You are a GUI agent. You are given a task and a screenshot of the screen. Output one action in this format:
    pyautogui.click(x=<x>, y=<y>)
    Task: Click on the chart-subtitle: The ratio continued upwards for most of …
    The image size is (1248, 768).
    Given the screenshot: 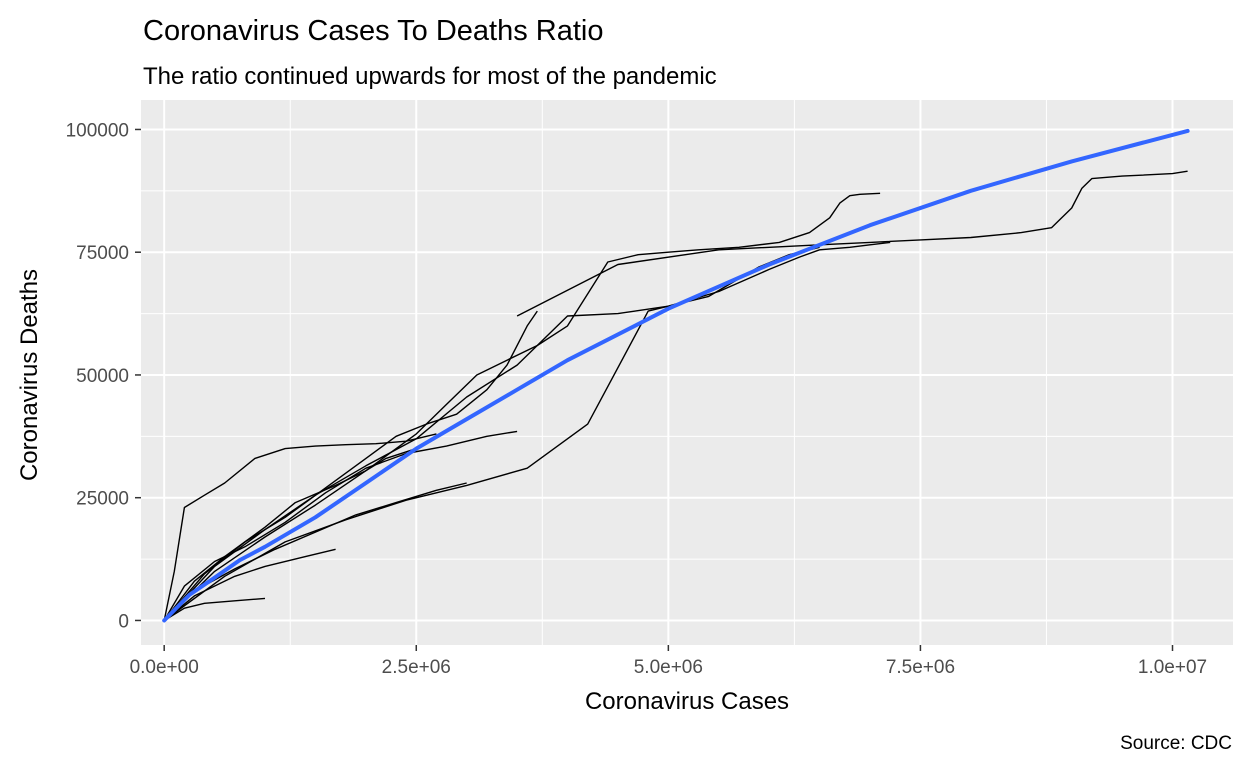 What is the action you would take?
    pyautogui.click(x=430, y=76)
    